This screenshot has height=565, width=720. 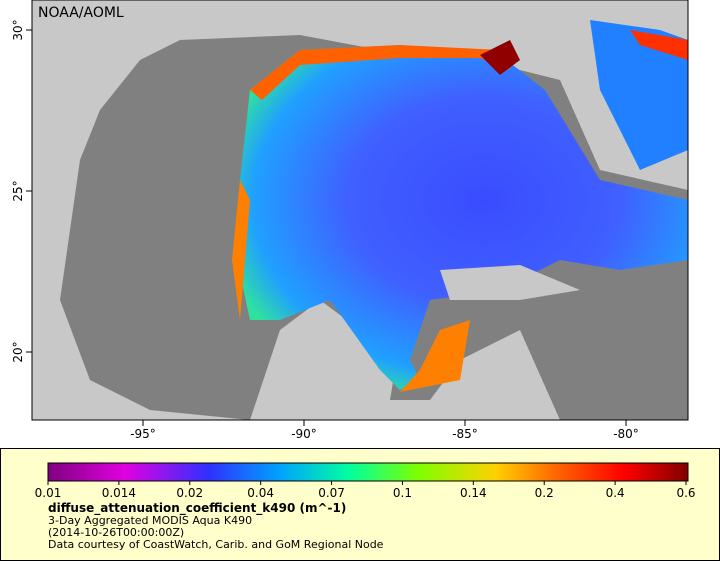 I want to click on y-tick-label: 30°, so click(x=18, y=29).